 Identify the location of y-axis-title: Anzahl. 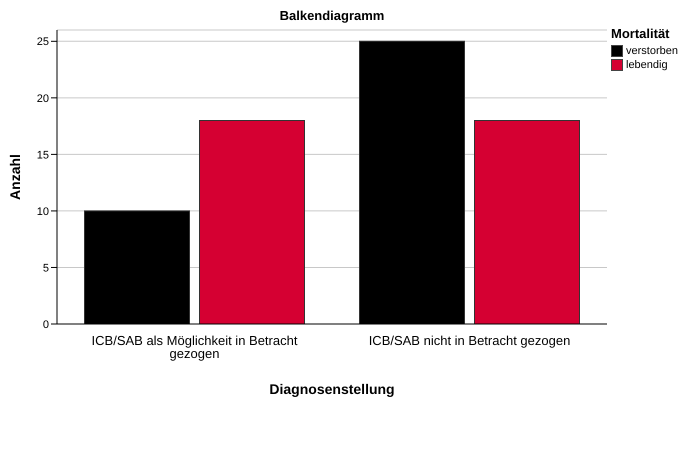
(14, 177).